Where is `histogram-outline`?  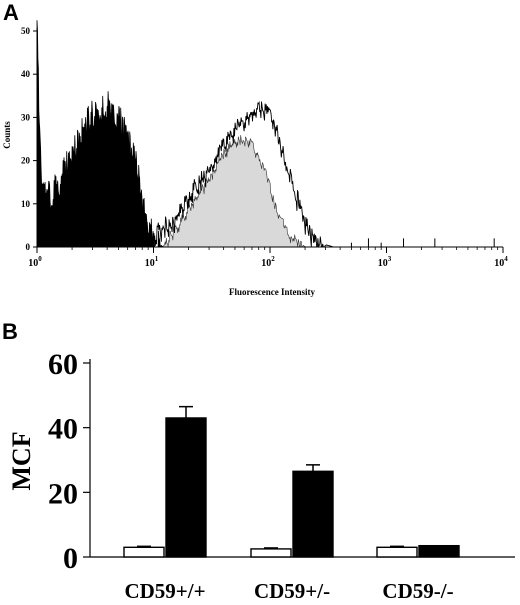 histogram-outline is located at coordinates (243, 174).